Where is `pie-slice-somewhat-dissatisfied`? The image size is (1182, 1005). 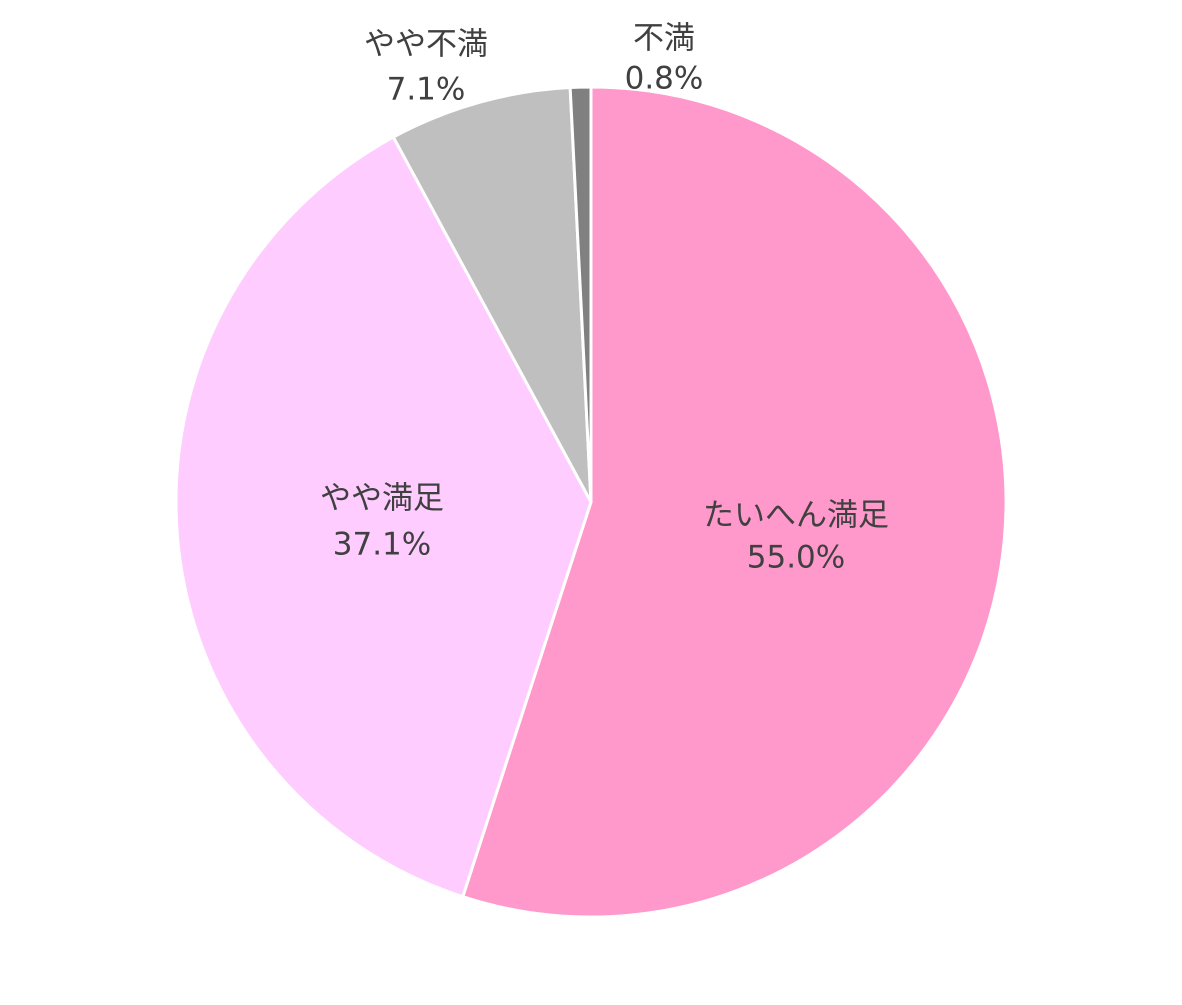
pie-slice-somewhat-dissatisfied is located at coordinates (492, 294).